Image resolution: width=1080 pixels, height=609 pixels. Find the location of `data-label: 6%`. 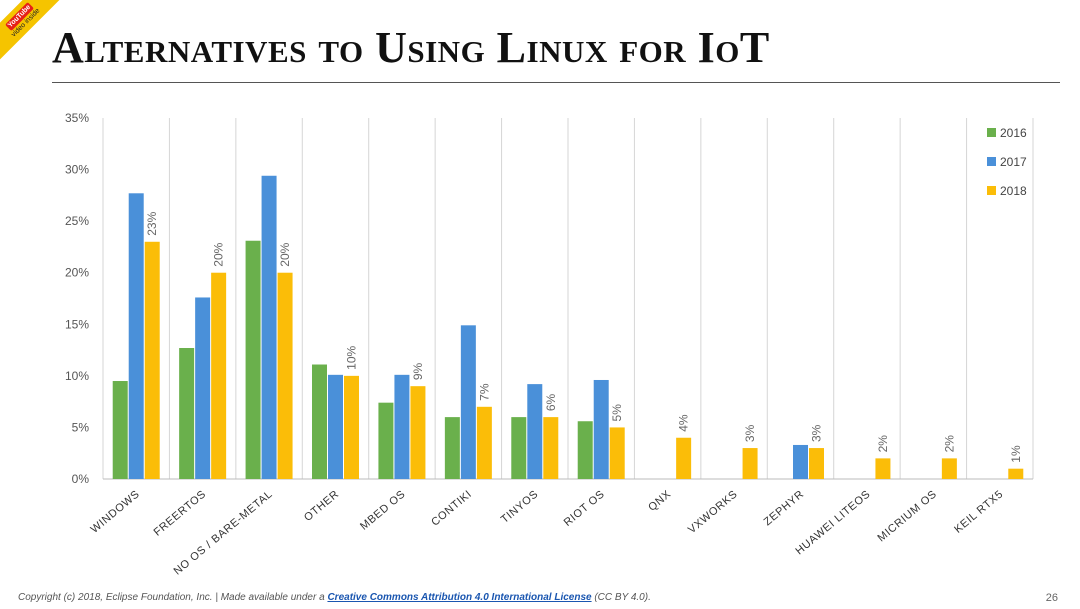

data-label: 6% is located at coordinates (551, 402).